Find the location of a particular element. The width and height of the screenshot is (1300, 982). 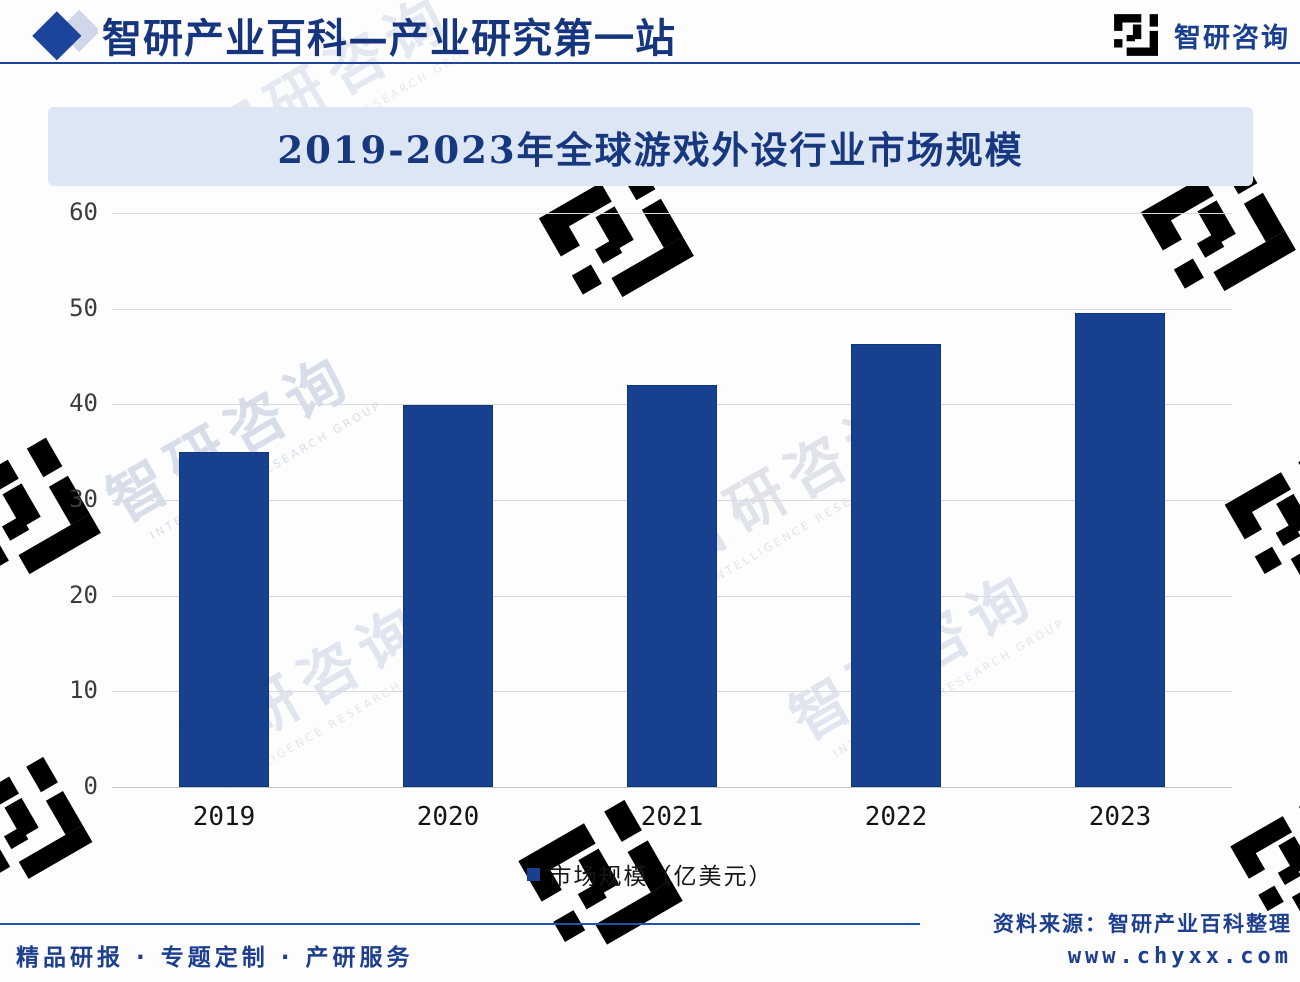

y-tick-label: 20 is located at coordinates (83, 594).